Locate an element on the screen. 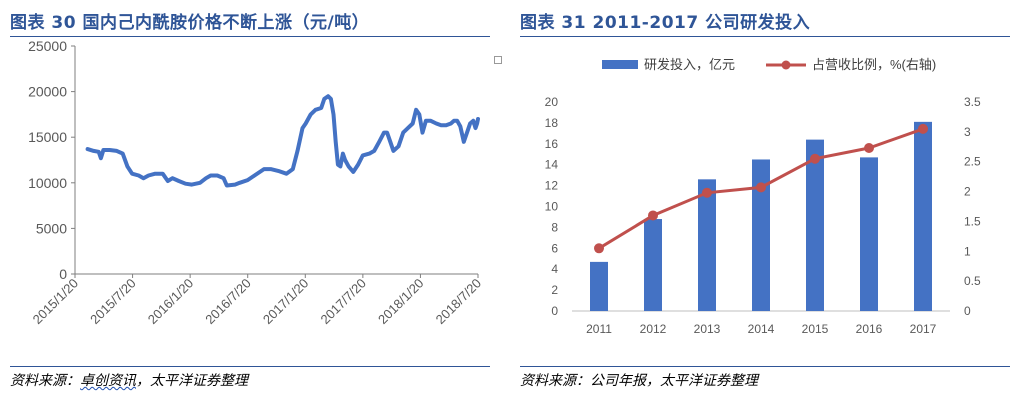  y-tick-label: 15000 is located at coordinates (47, 137).